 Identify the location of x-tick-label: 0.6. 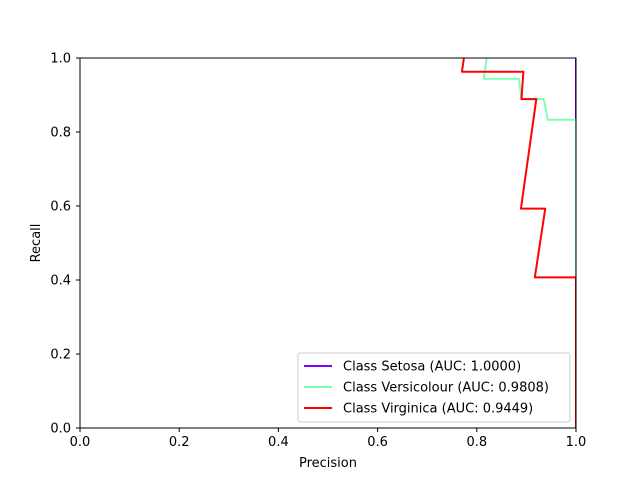
(377, 442).